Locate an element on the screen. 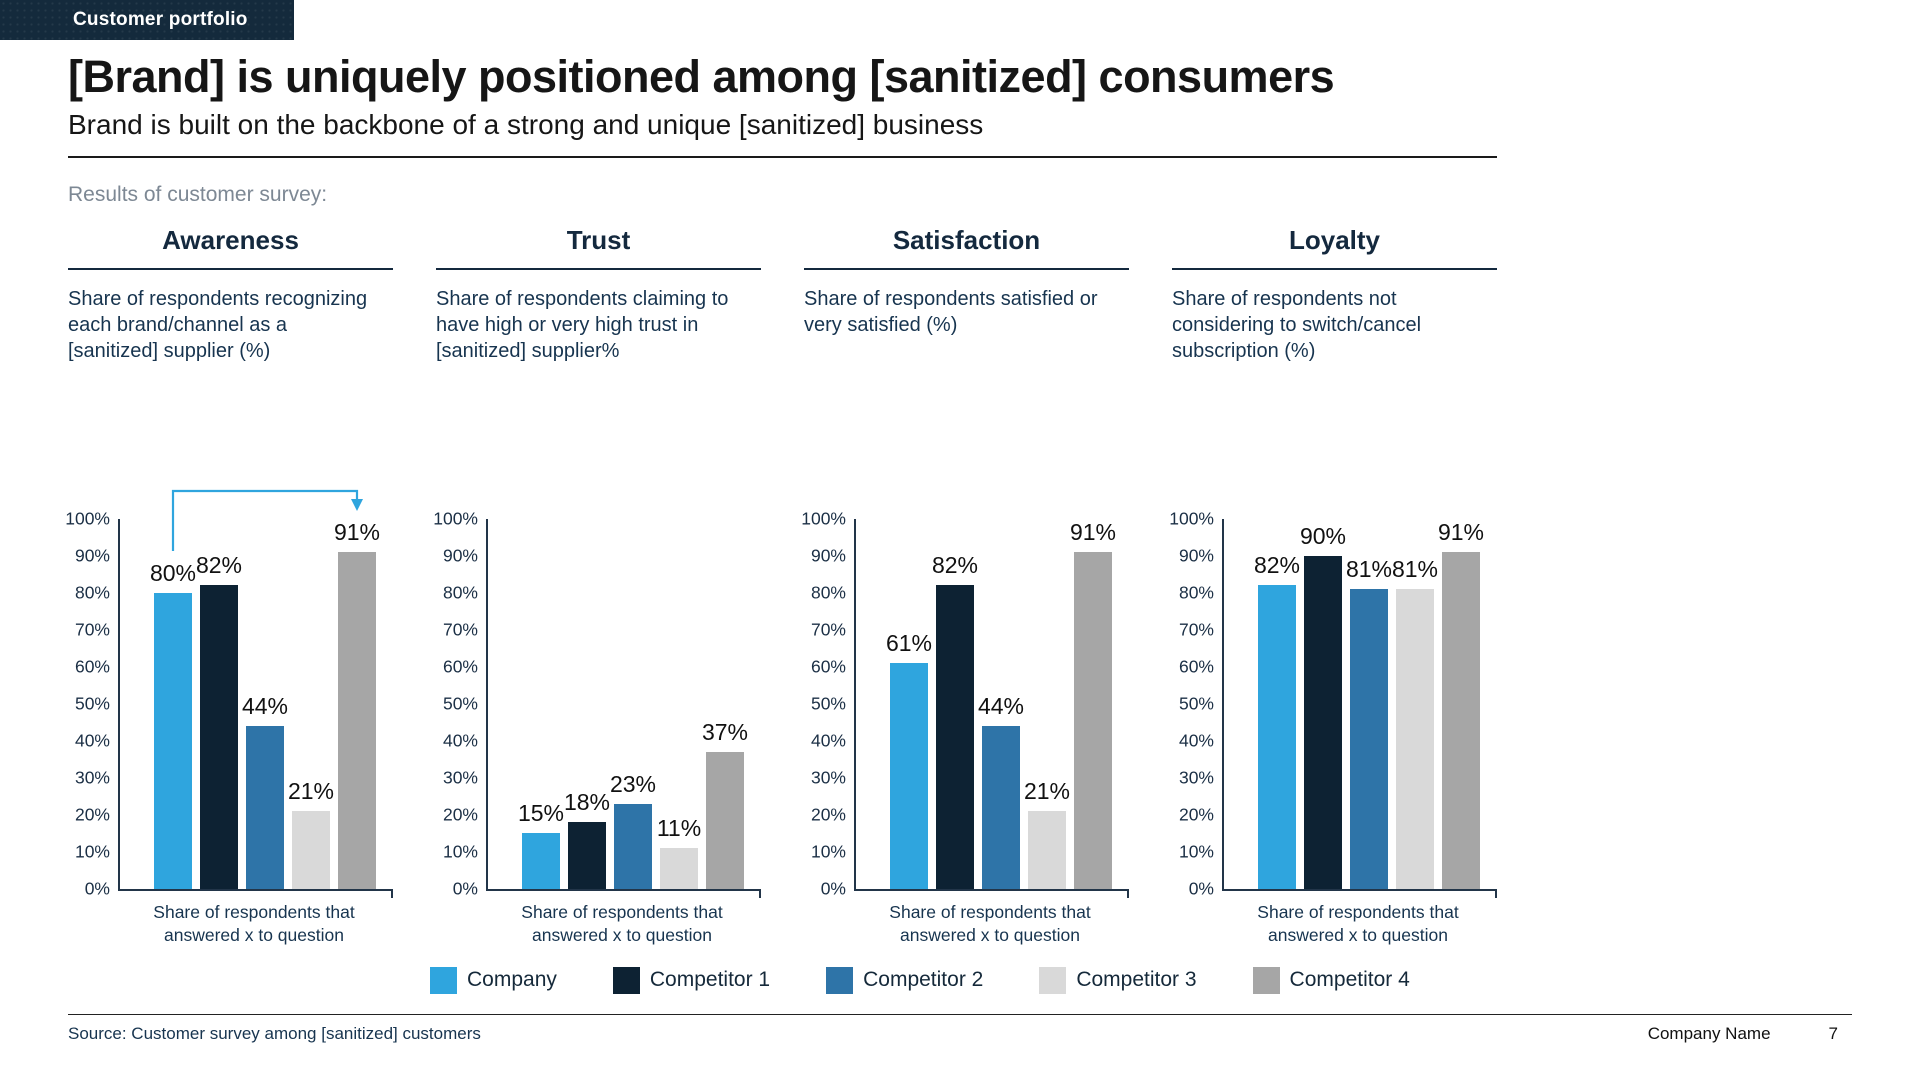 This screenshot has height=1079, width=1920. bar-value-label: 37% is located at coordinates (725, 731).